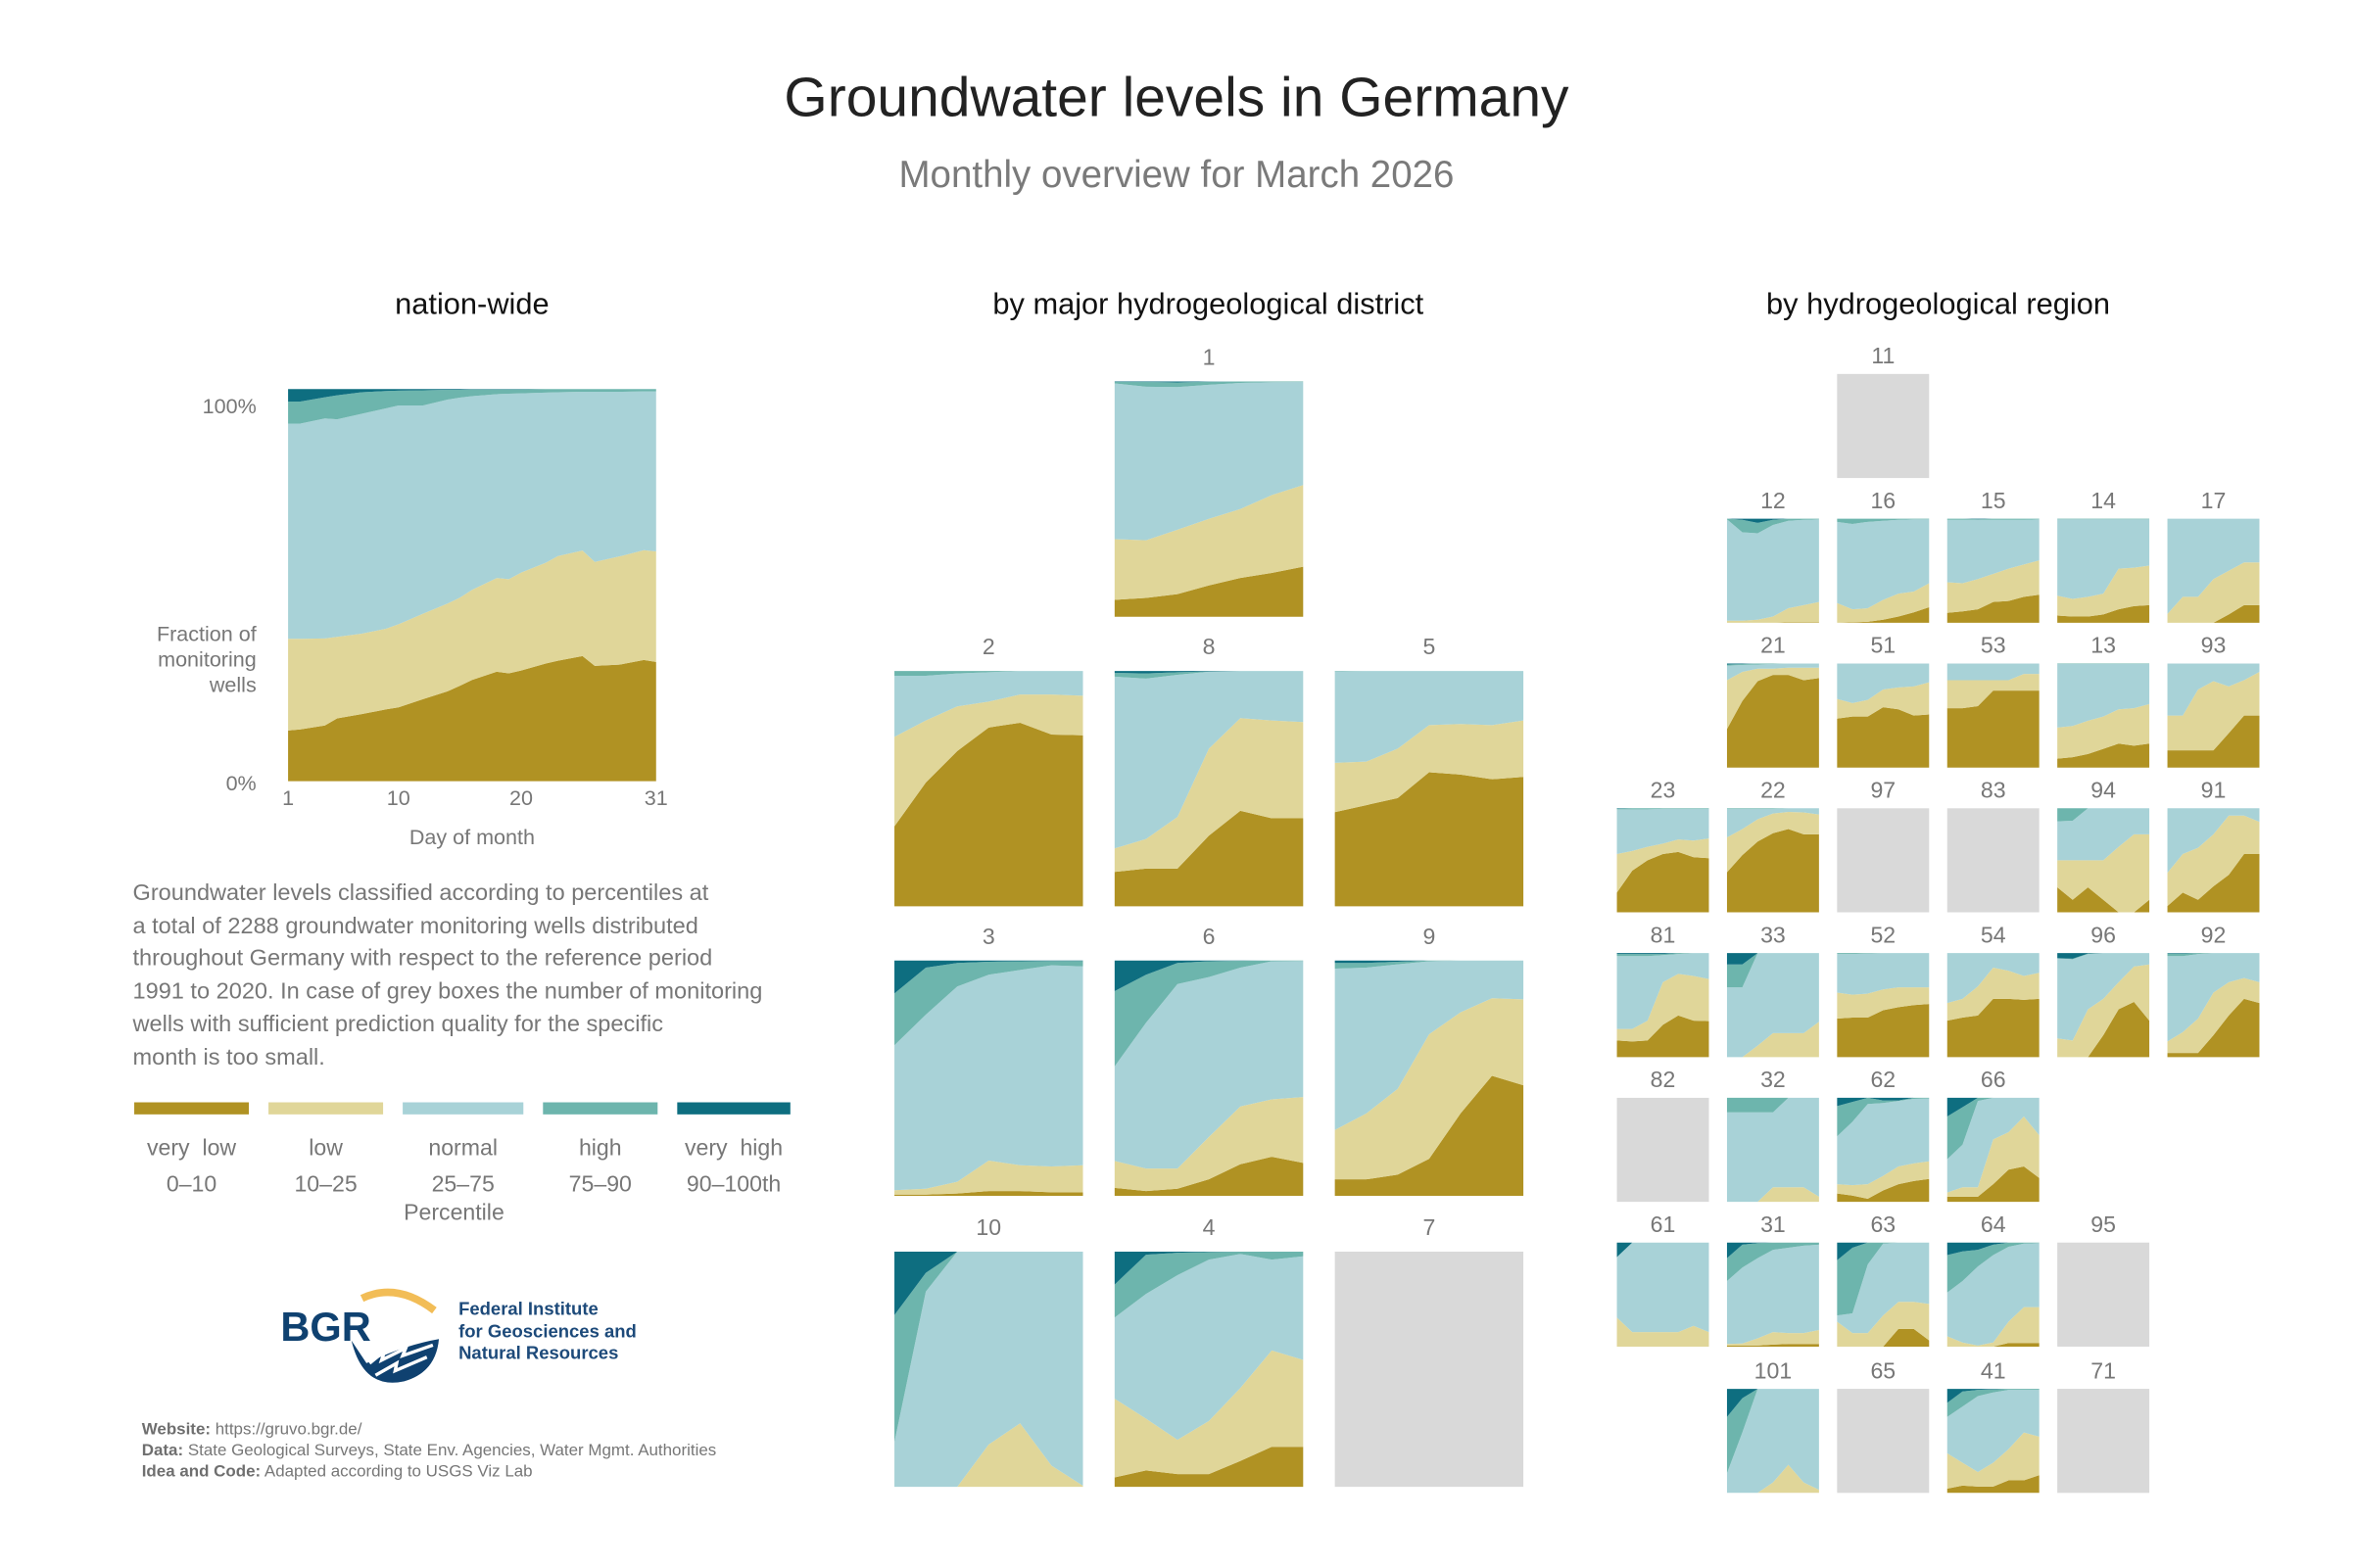 The width and height of the screenshot is (2353, 1568). What do you see at coordinates (1429, 770) in the screenshot?
I see `district-panel-5: 5` at bounding box center [1429, 770].